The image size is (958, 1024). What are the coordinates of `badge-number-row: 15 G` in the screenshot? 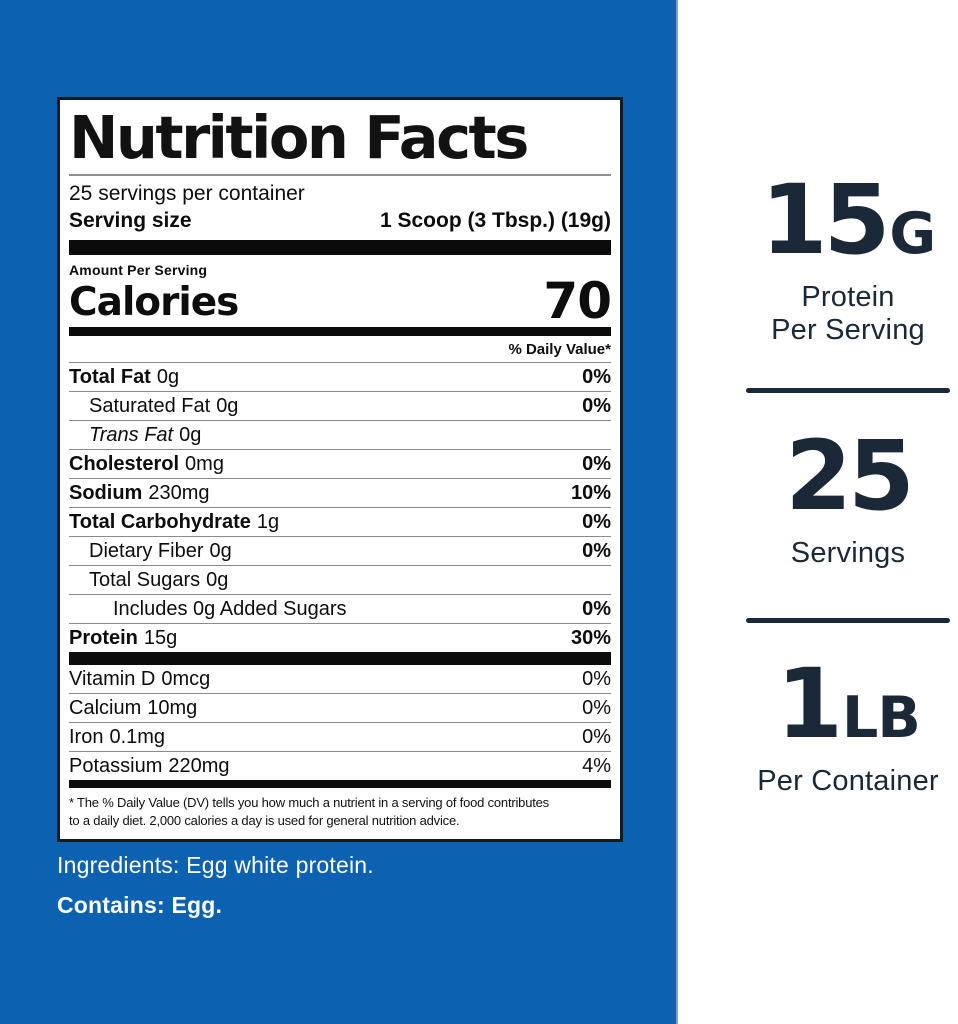 It's located at (848, 220).